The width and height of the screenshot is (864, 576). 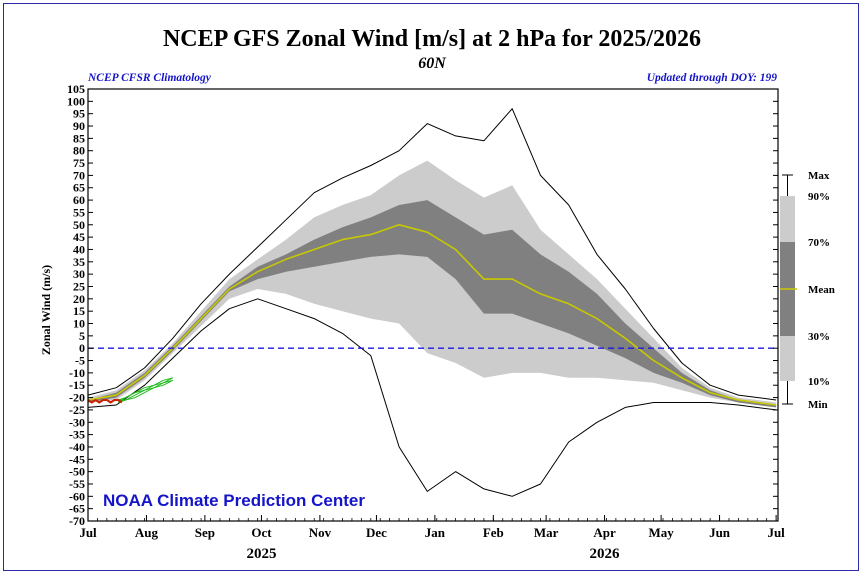 I want to click on y-tick-label: 30, so click(x=79, y=274).